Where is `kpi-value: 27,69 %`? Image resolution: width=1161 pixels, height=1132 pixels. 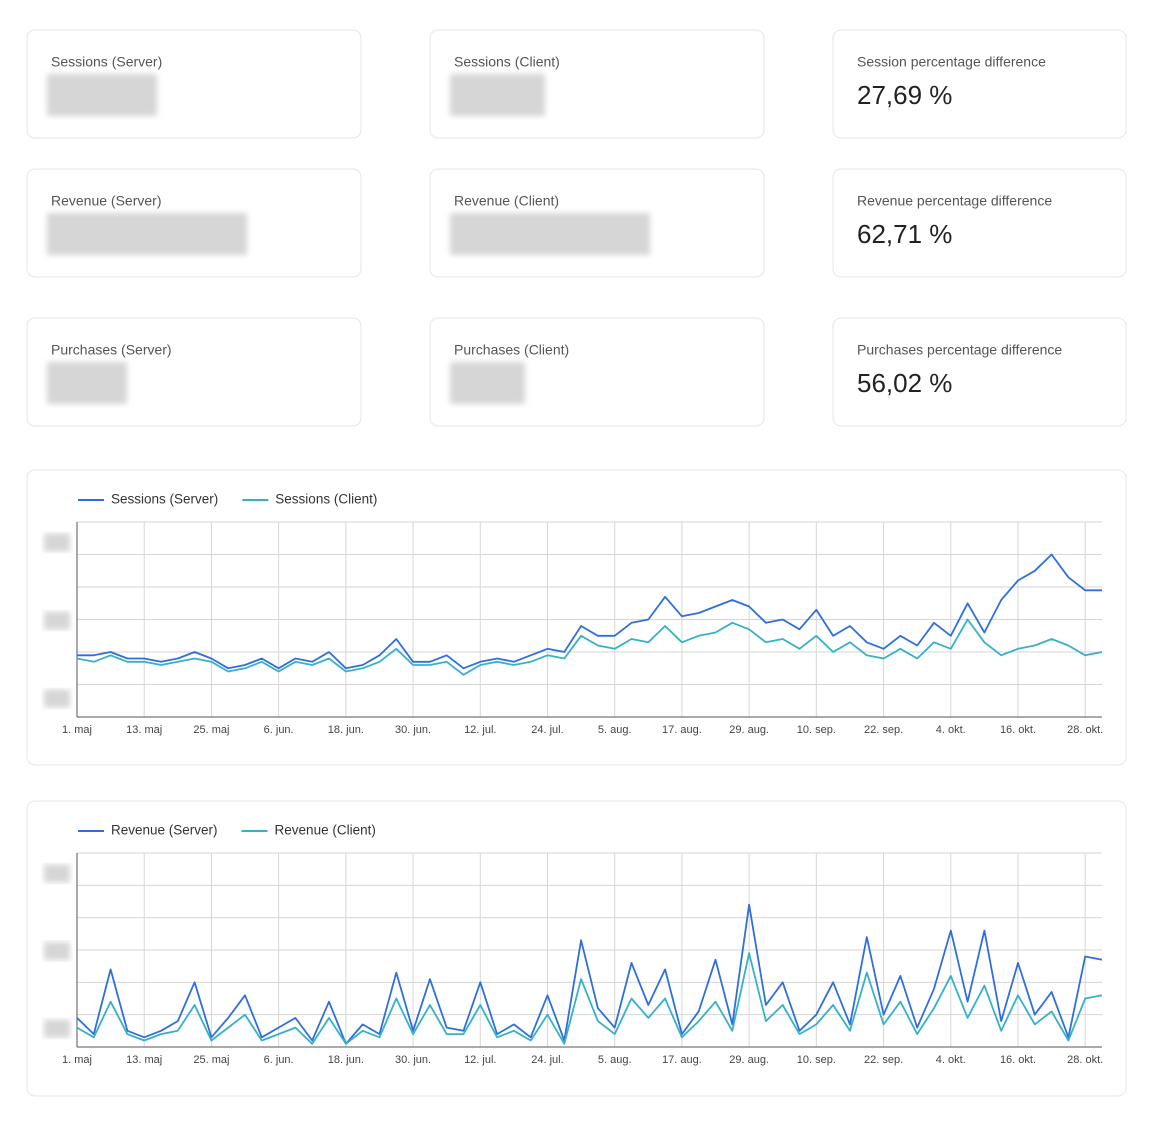 kpi-value: 27,69 % is located at coordinates (904, 95).